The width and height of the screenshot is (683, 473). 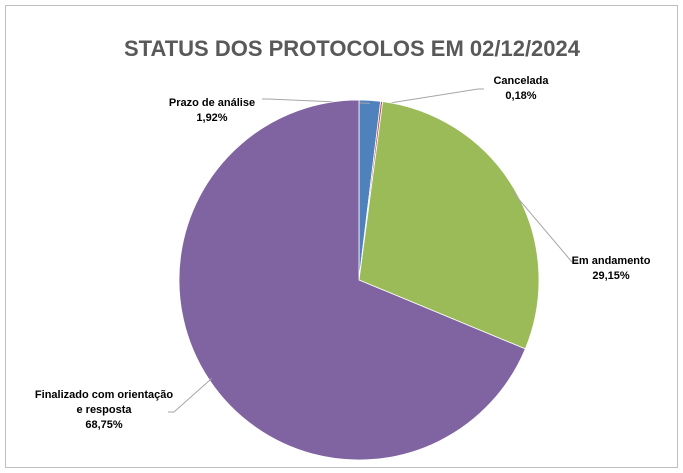 I want to click on label-name: Em andamento, so click(x=611, y=261).